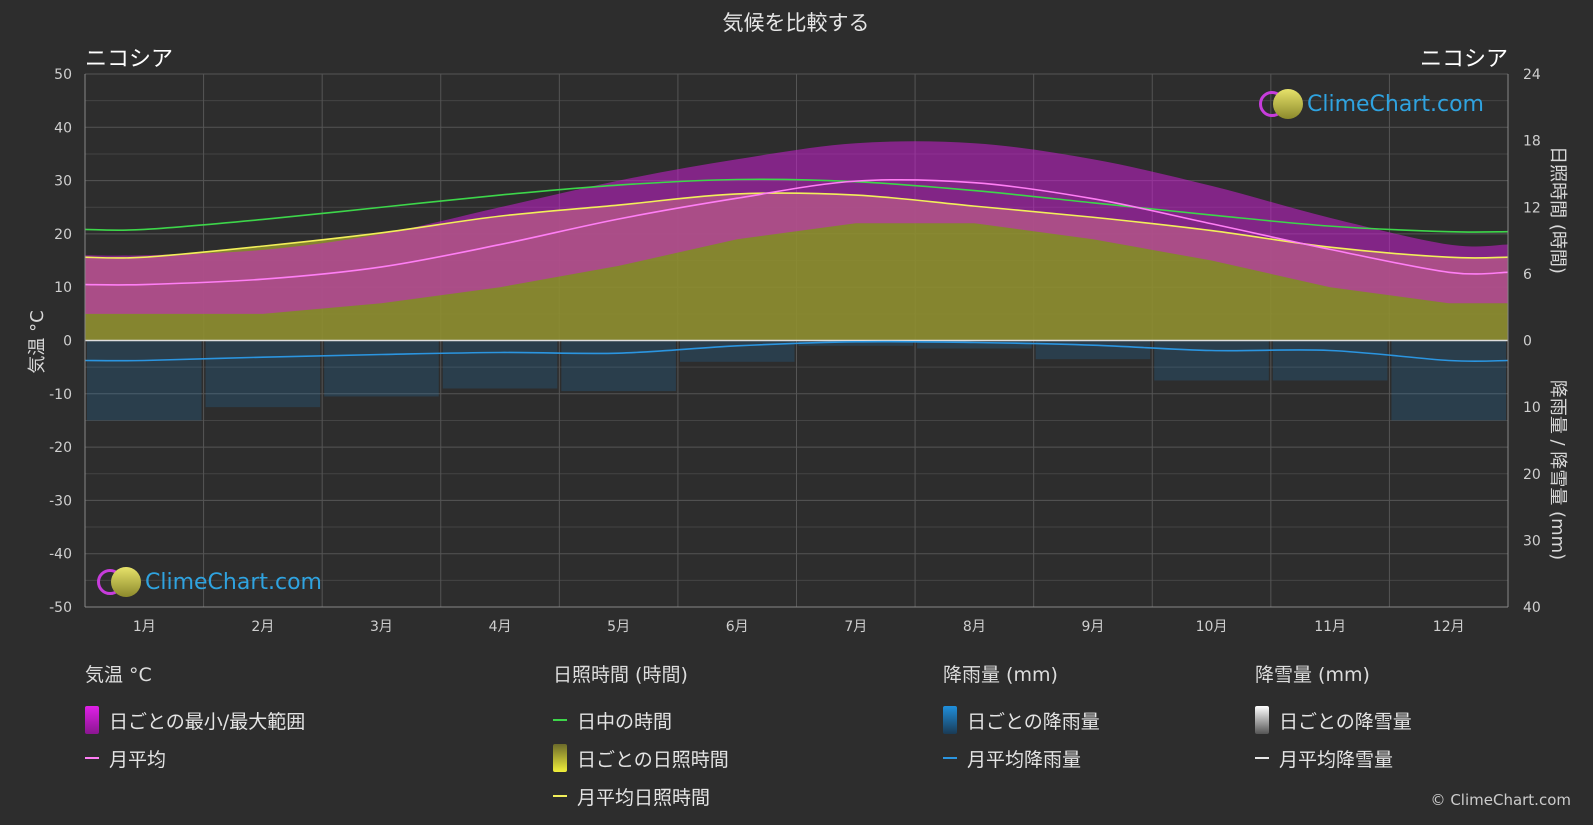 Image resolution: width=1593 pixels, height=825 pixels. What do you see at coordinates (1092, 627) in the screenshot?
I see `x-tick-9: 9月` at bounding box center [1092, 627].